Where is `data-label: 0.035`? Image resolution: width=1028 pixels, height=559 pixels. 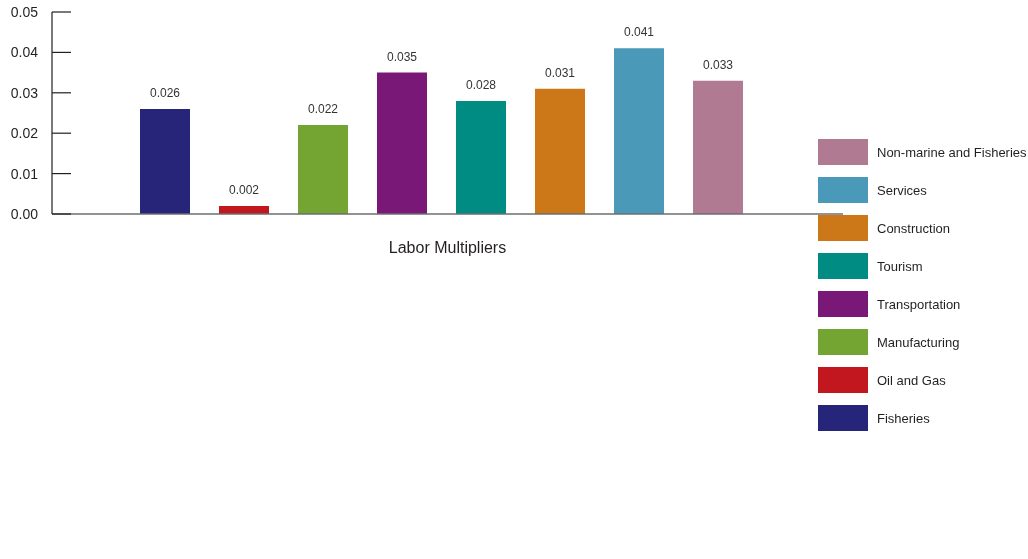 data-label: 0.035 is located at coordinates (402, 56).